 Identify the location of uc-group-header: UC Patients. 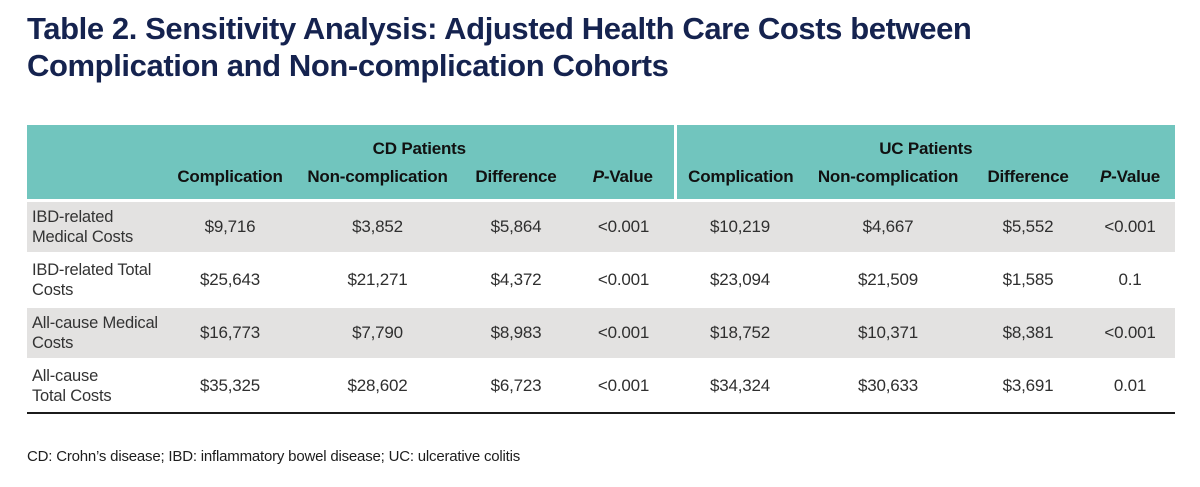
(924, 142).